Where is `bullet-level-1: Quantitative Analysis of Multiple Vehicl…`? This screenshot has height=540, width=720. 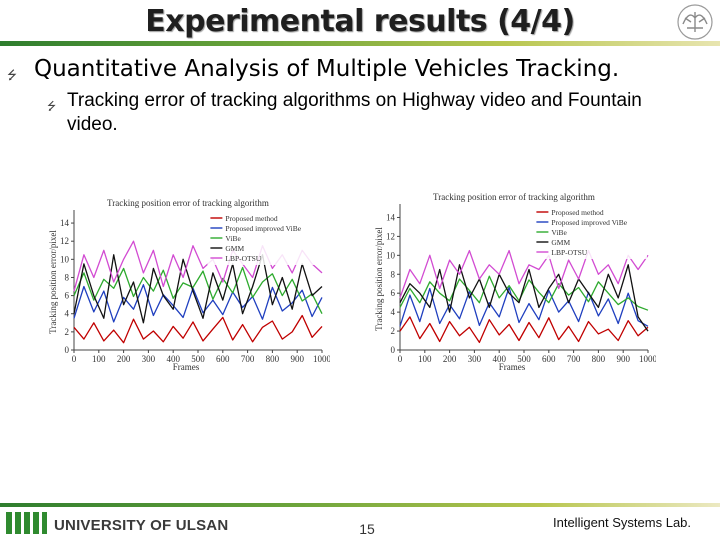 bullet-level-1: Quantitative Analysis of Multiple Vehicl… is located at coordinates (327, 69).